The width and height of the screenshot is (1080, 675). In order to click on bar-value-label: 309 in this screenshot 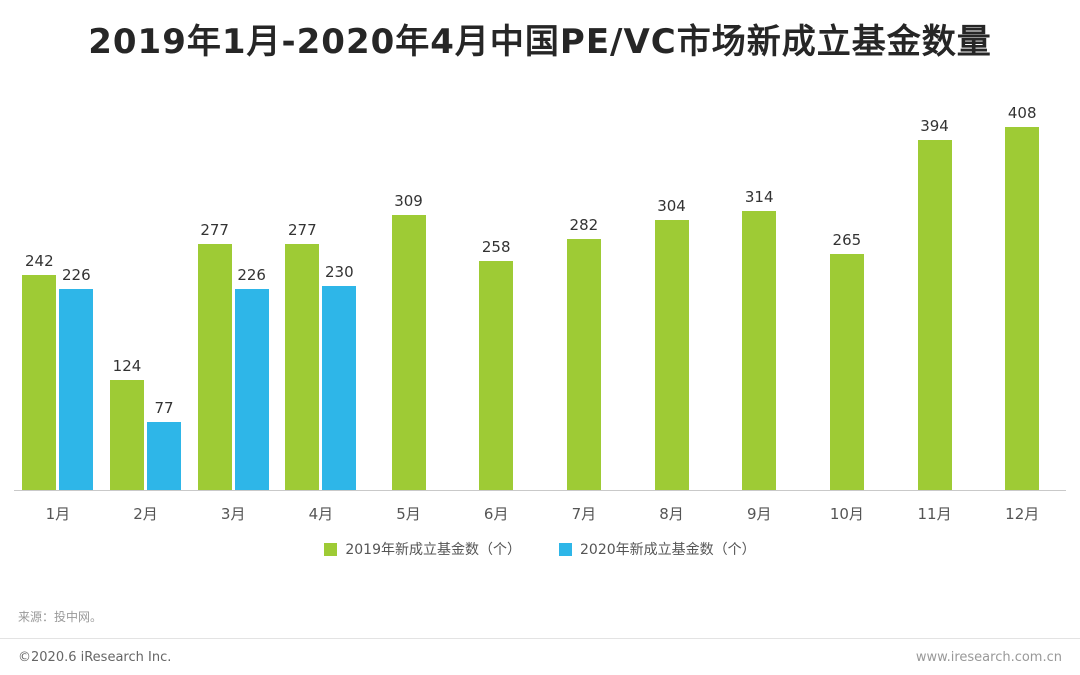, I will do `click(408, 201)`.